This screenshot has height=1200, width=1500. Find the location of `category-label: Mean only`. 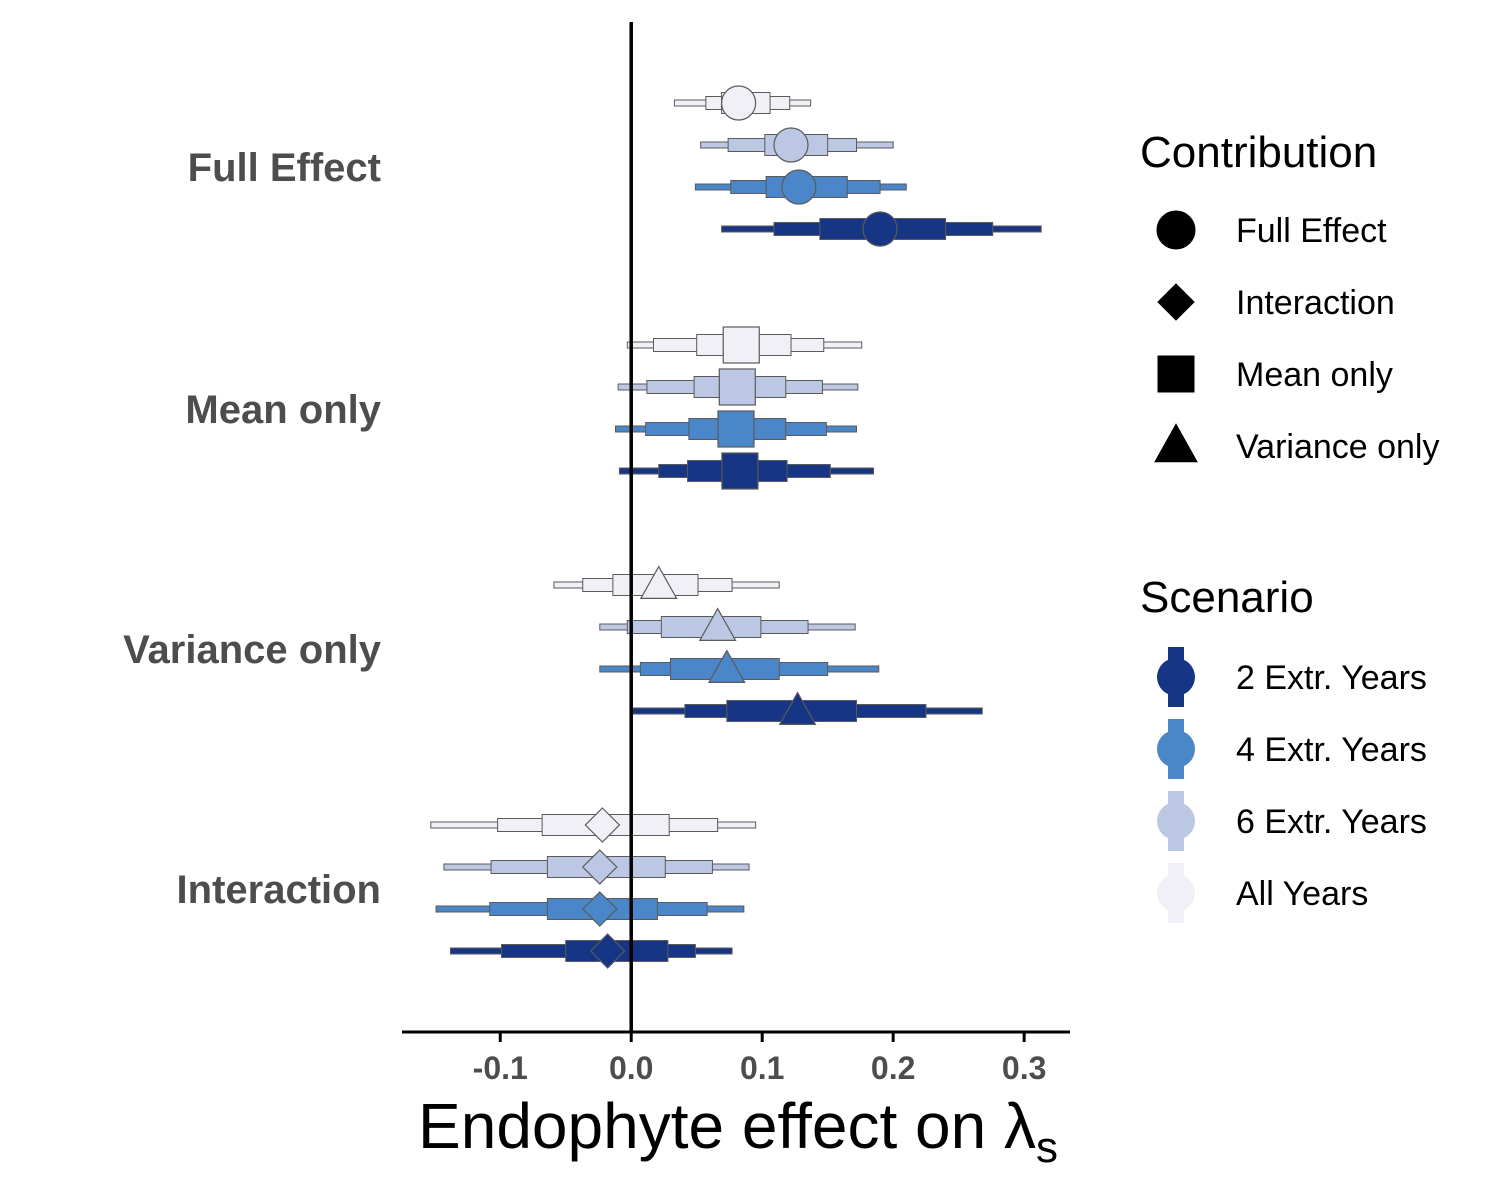

category-label: Mean only is located at coordinates (283, 410).